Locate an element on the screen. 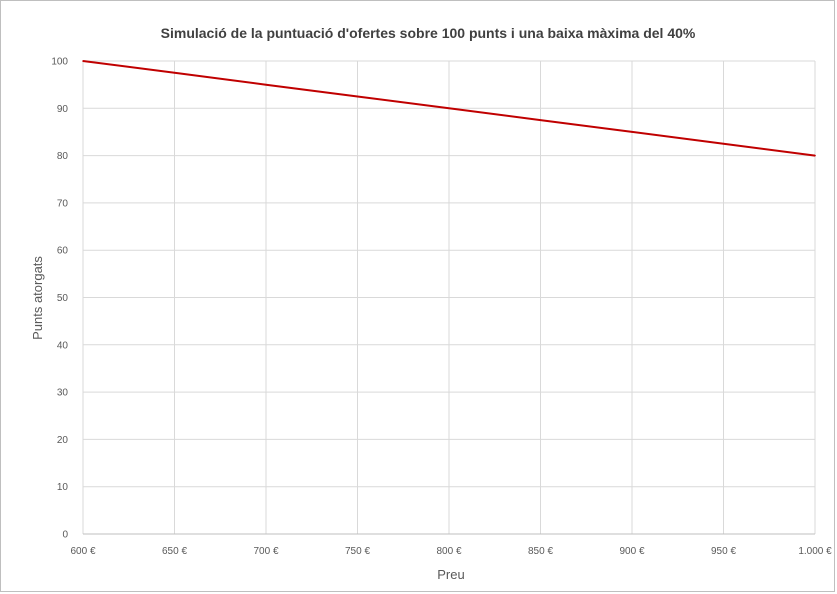  x-tick-label: 650 € is located at coordinates (174, 551).